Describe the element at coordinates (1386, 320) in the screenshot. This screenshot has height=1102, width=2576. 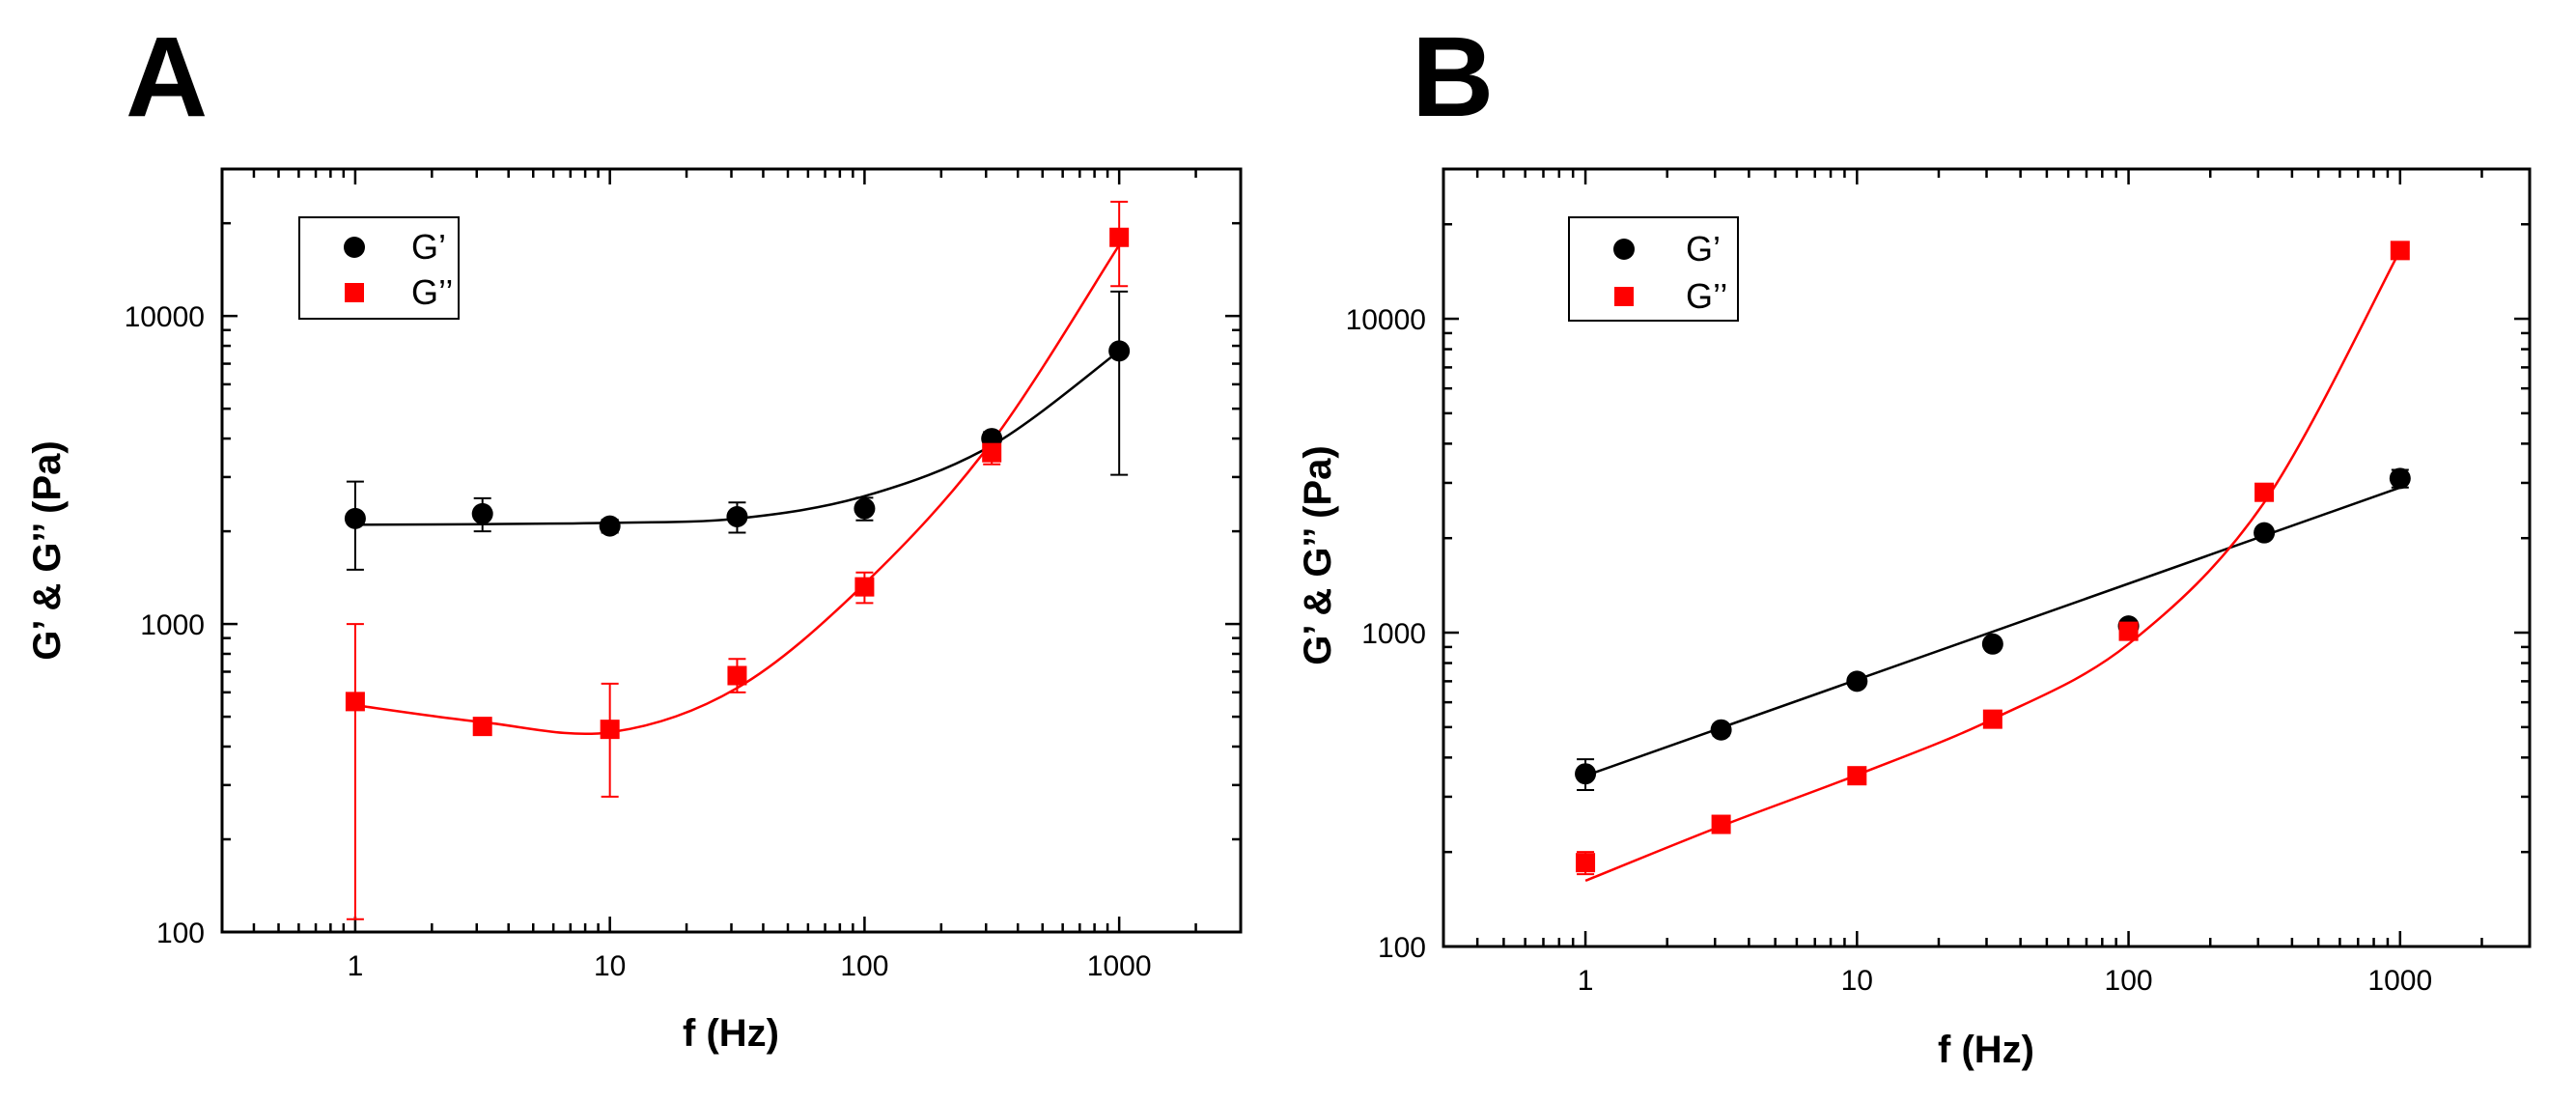
I see `y-tick-label-b: 10000` at that location.